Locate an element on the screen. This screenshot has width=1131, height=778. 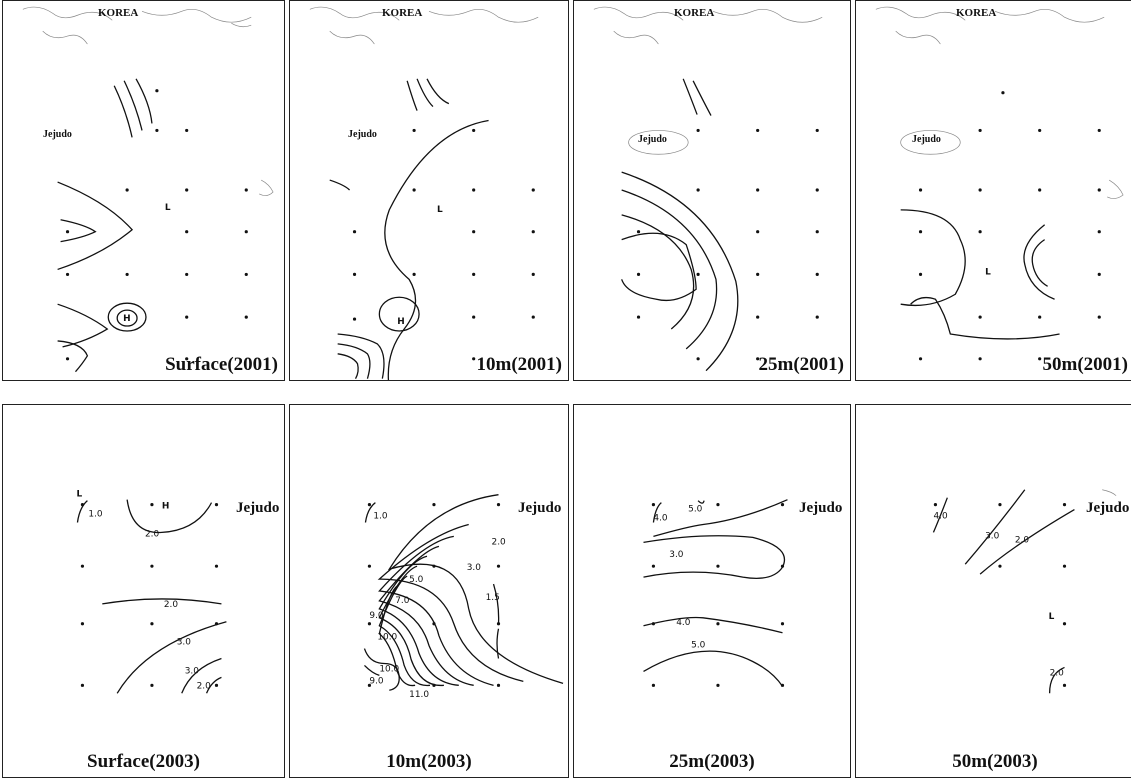
contour-map is located at coordinates (708, 189).